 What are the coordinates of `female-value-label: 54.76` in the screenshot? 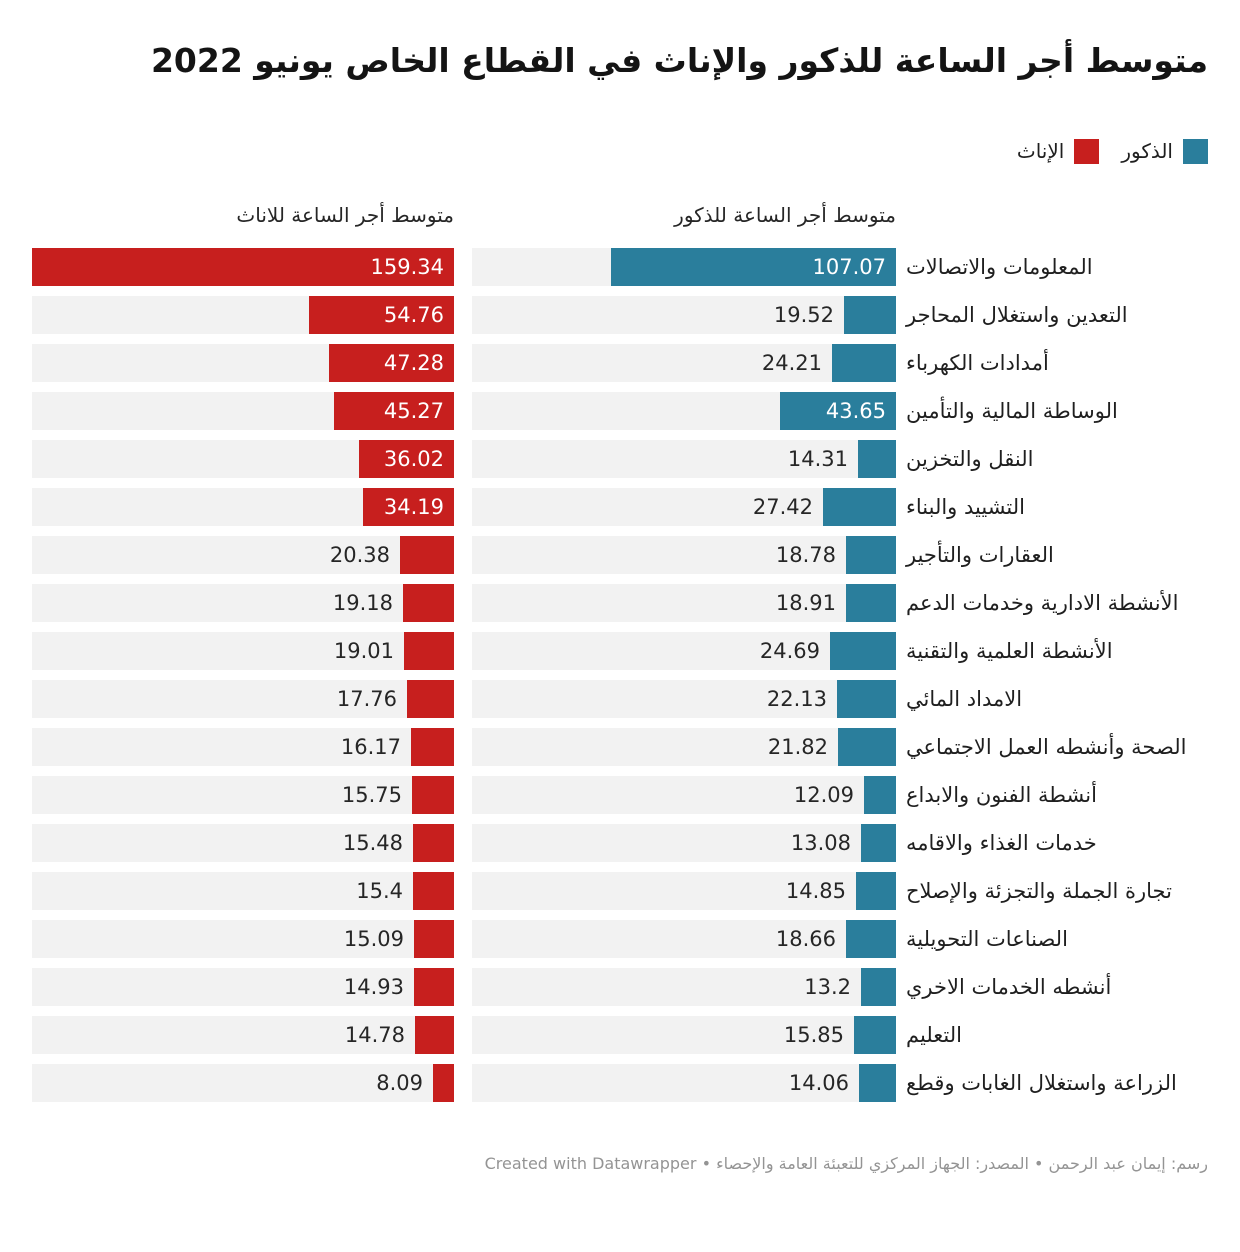 It's located at (413, 315).